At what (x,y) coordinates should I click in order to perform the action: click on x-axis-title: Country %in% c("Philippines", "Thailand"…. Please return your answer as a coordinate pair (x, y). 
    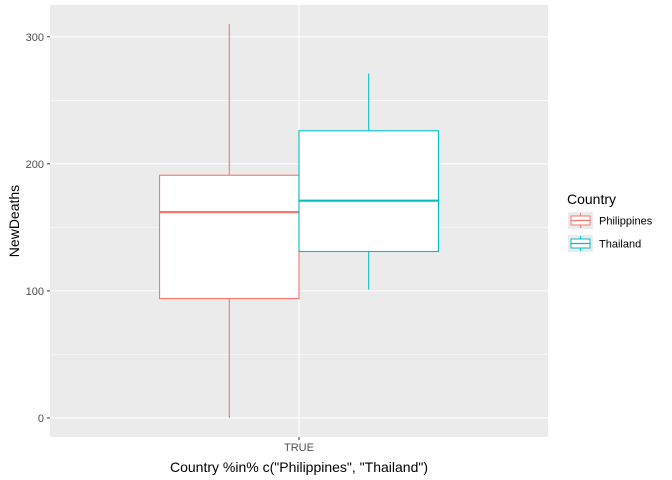
    Looking at the image, I should click on (299, 467).